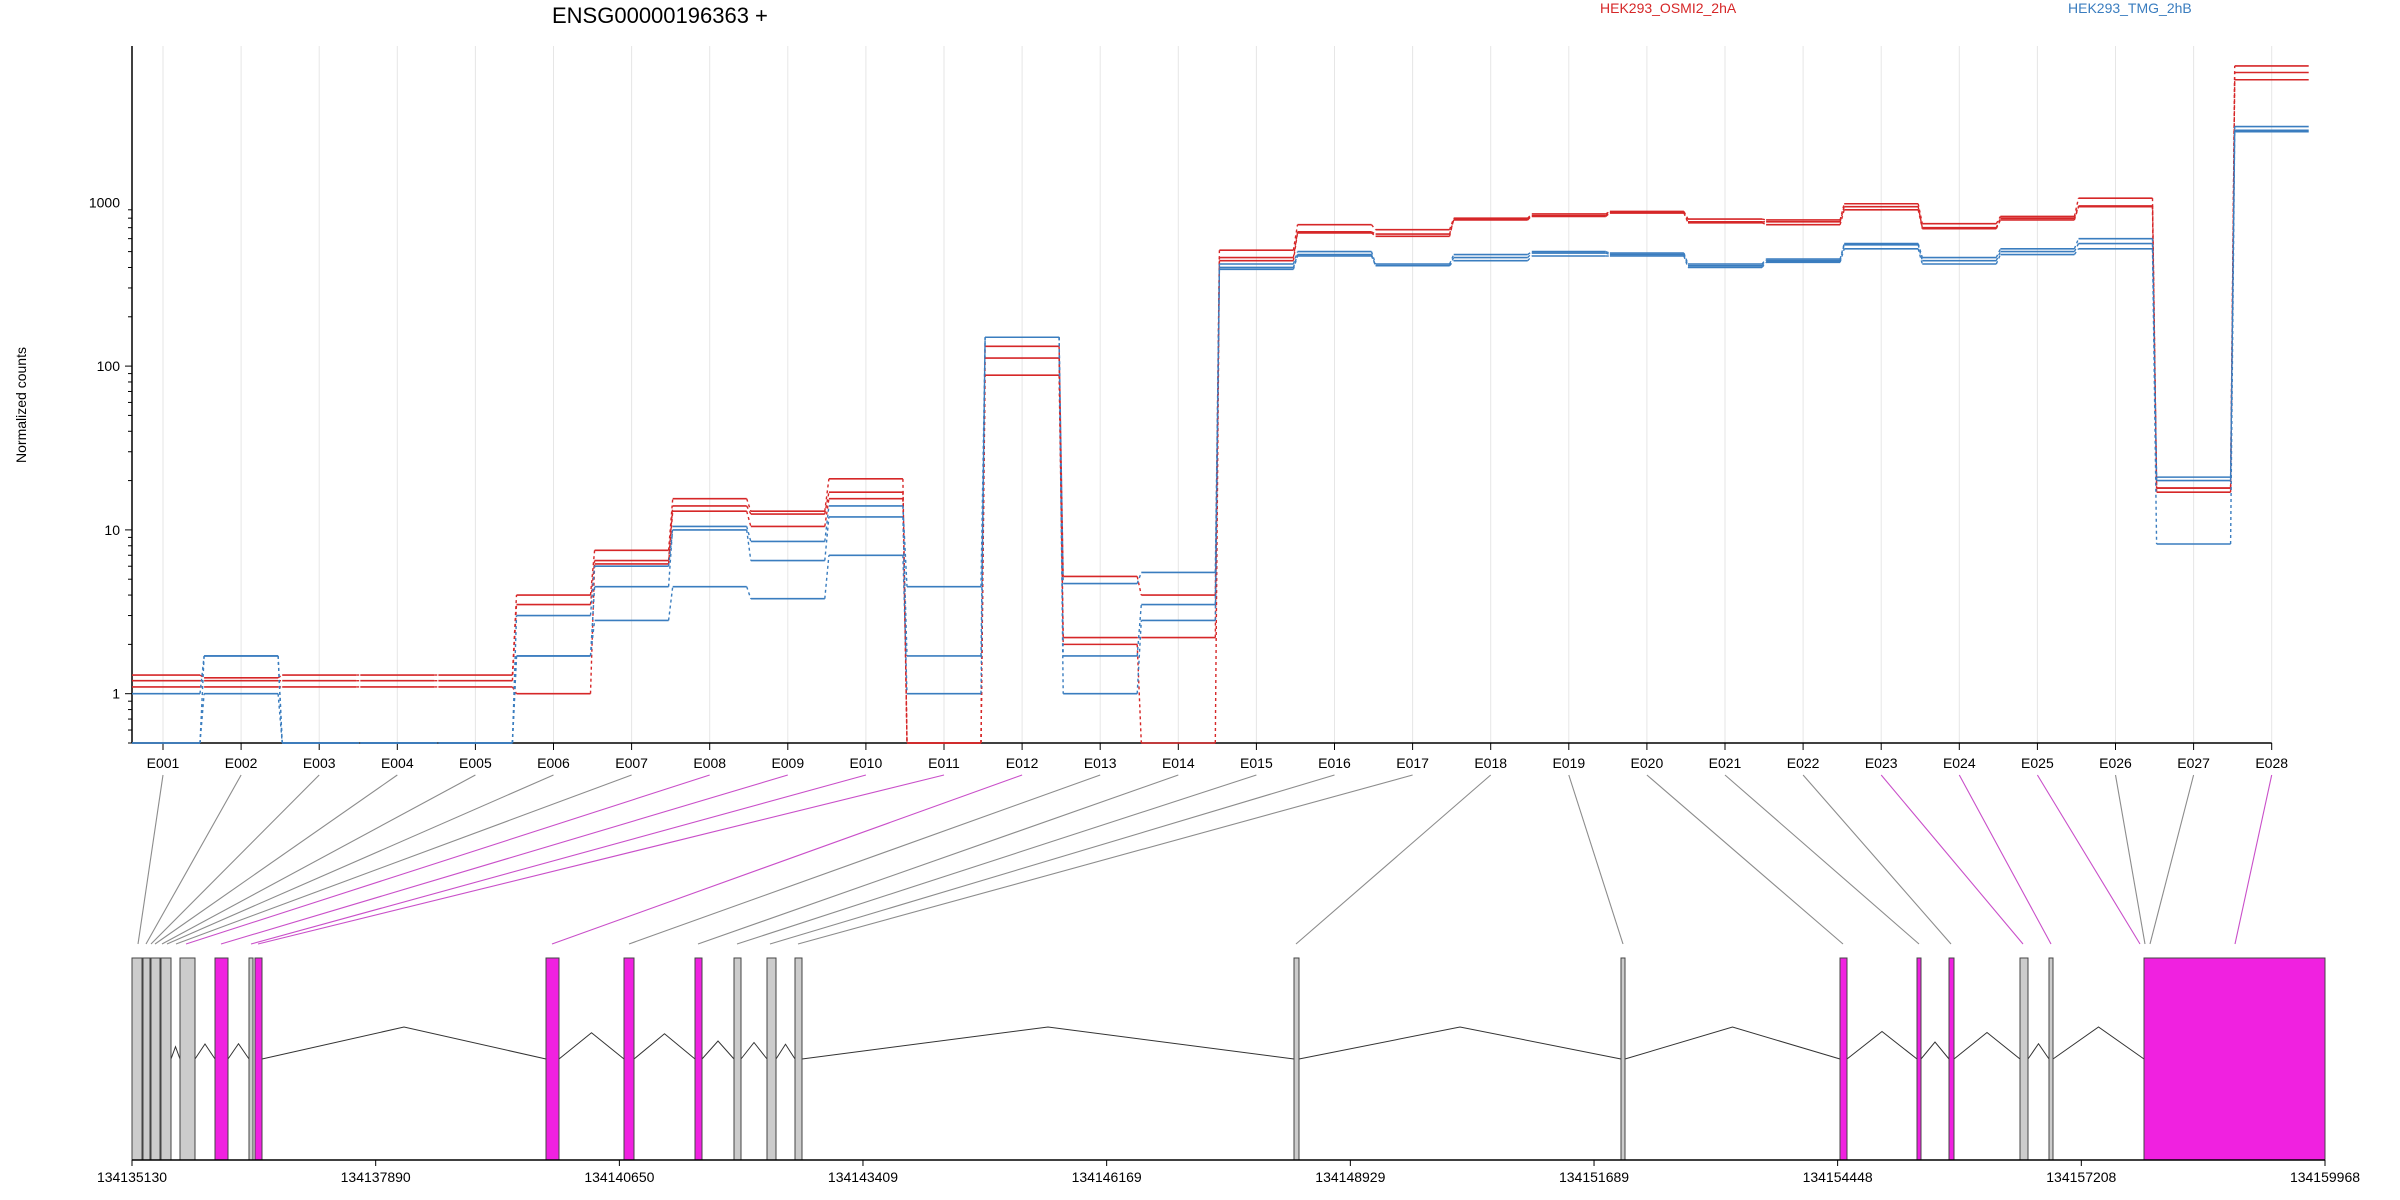 The image size is (2400, 1200). I want to click on y-axis: 1 10 100 1000, so click(111, 395).